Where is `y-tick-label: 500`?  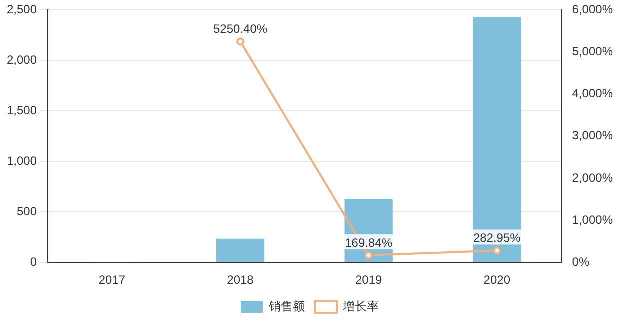
y-tick-label: 500 is located at coordinates (27, 211).